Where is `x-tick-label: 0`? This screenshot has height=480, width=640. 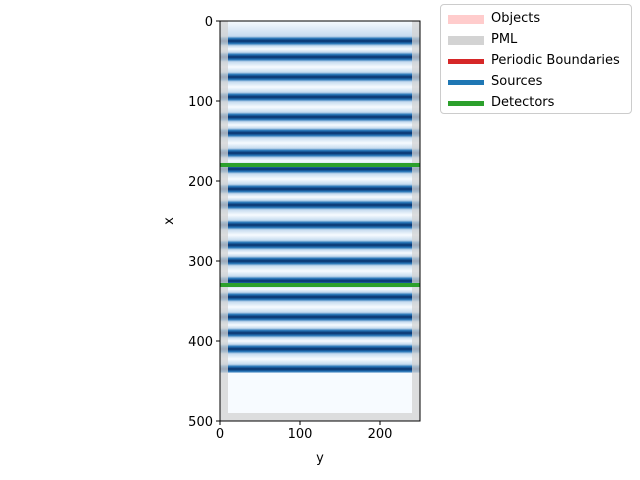
x-tick-label: 0 is located at coordinates (220, 434).